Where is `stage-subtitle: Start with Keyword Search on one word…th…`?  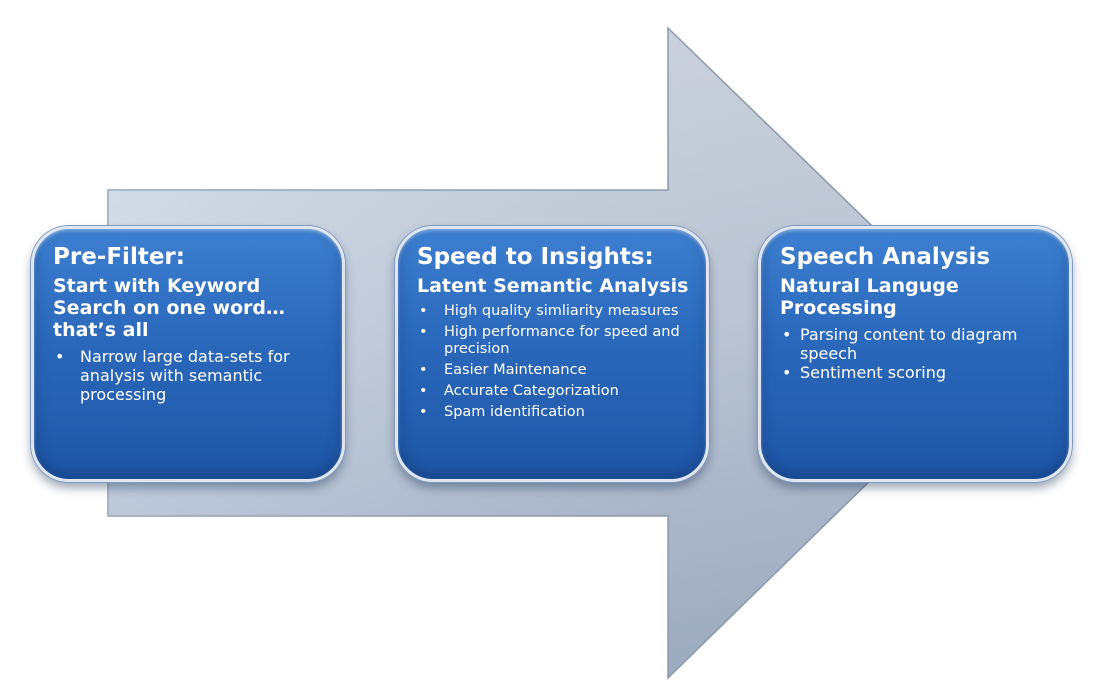
stage-subtitle: Start with Keyword Search on one word…th… is located at coordinates (169, 308).